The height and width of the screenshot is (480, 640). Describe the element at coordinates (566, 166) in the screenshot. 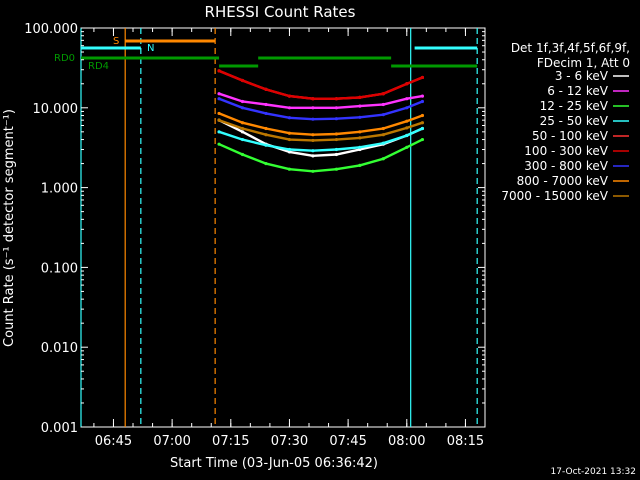

I see `legend-label-6: 300 - 800 keV` at that location.